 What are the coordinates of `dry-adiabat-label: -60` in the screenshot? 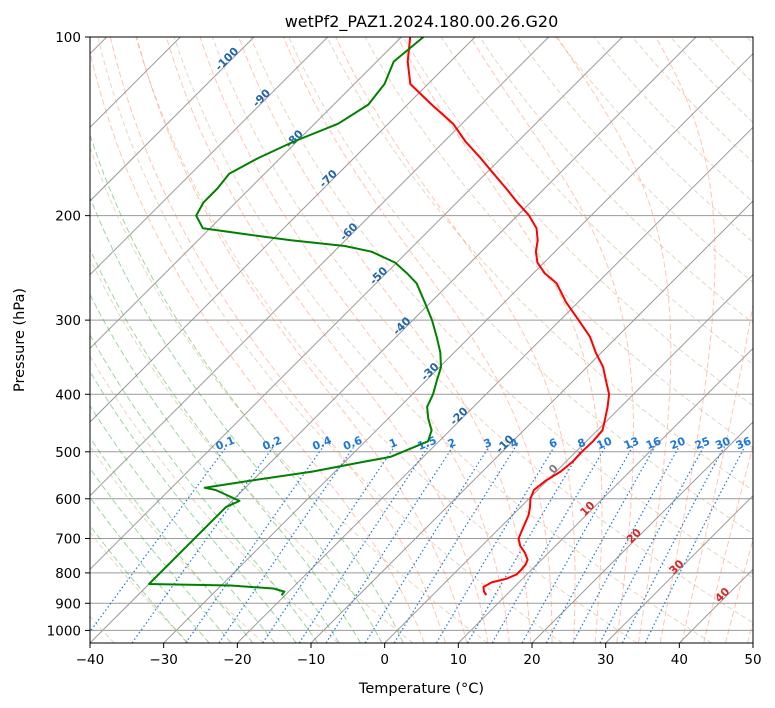 It's located at (348, 231).